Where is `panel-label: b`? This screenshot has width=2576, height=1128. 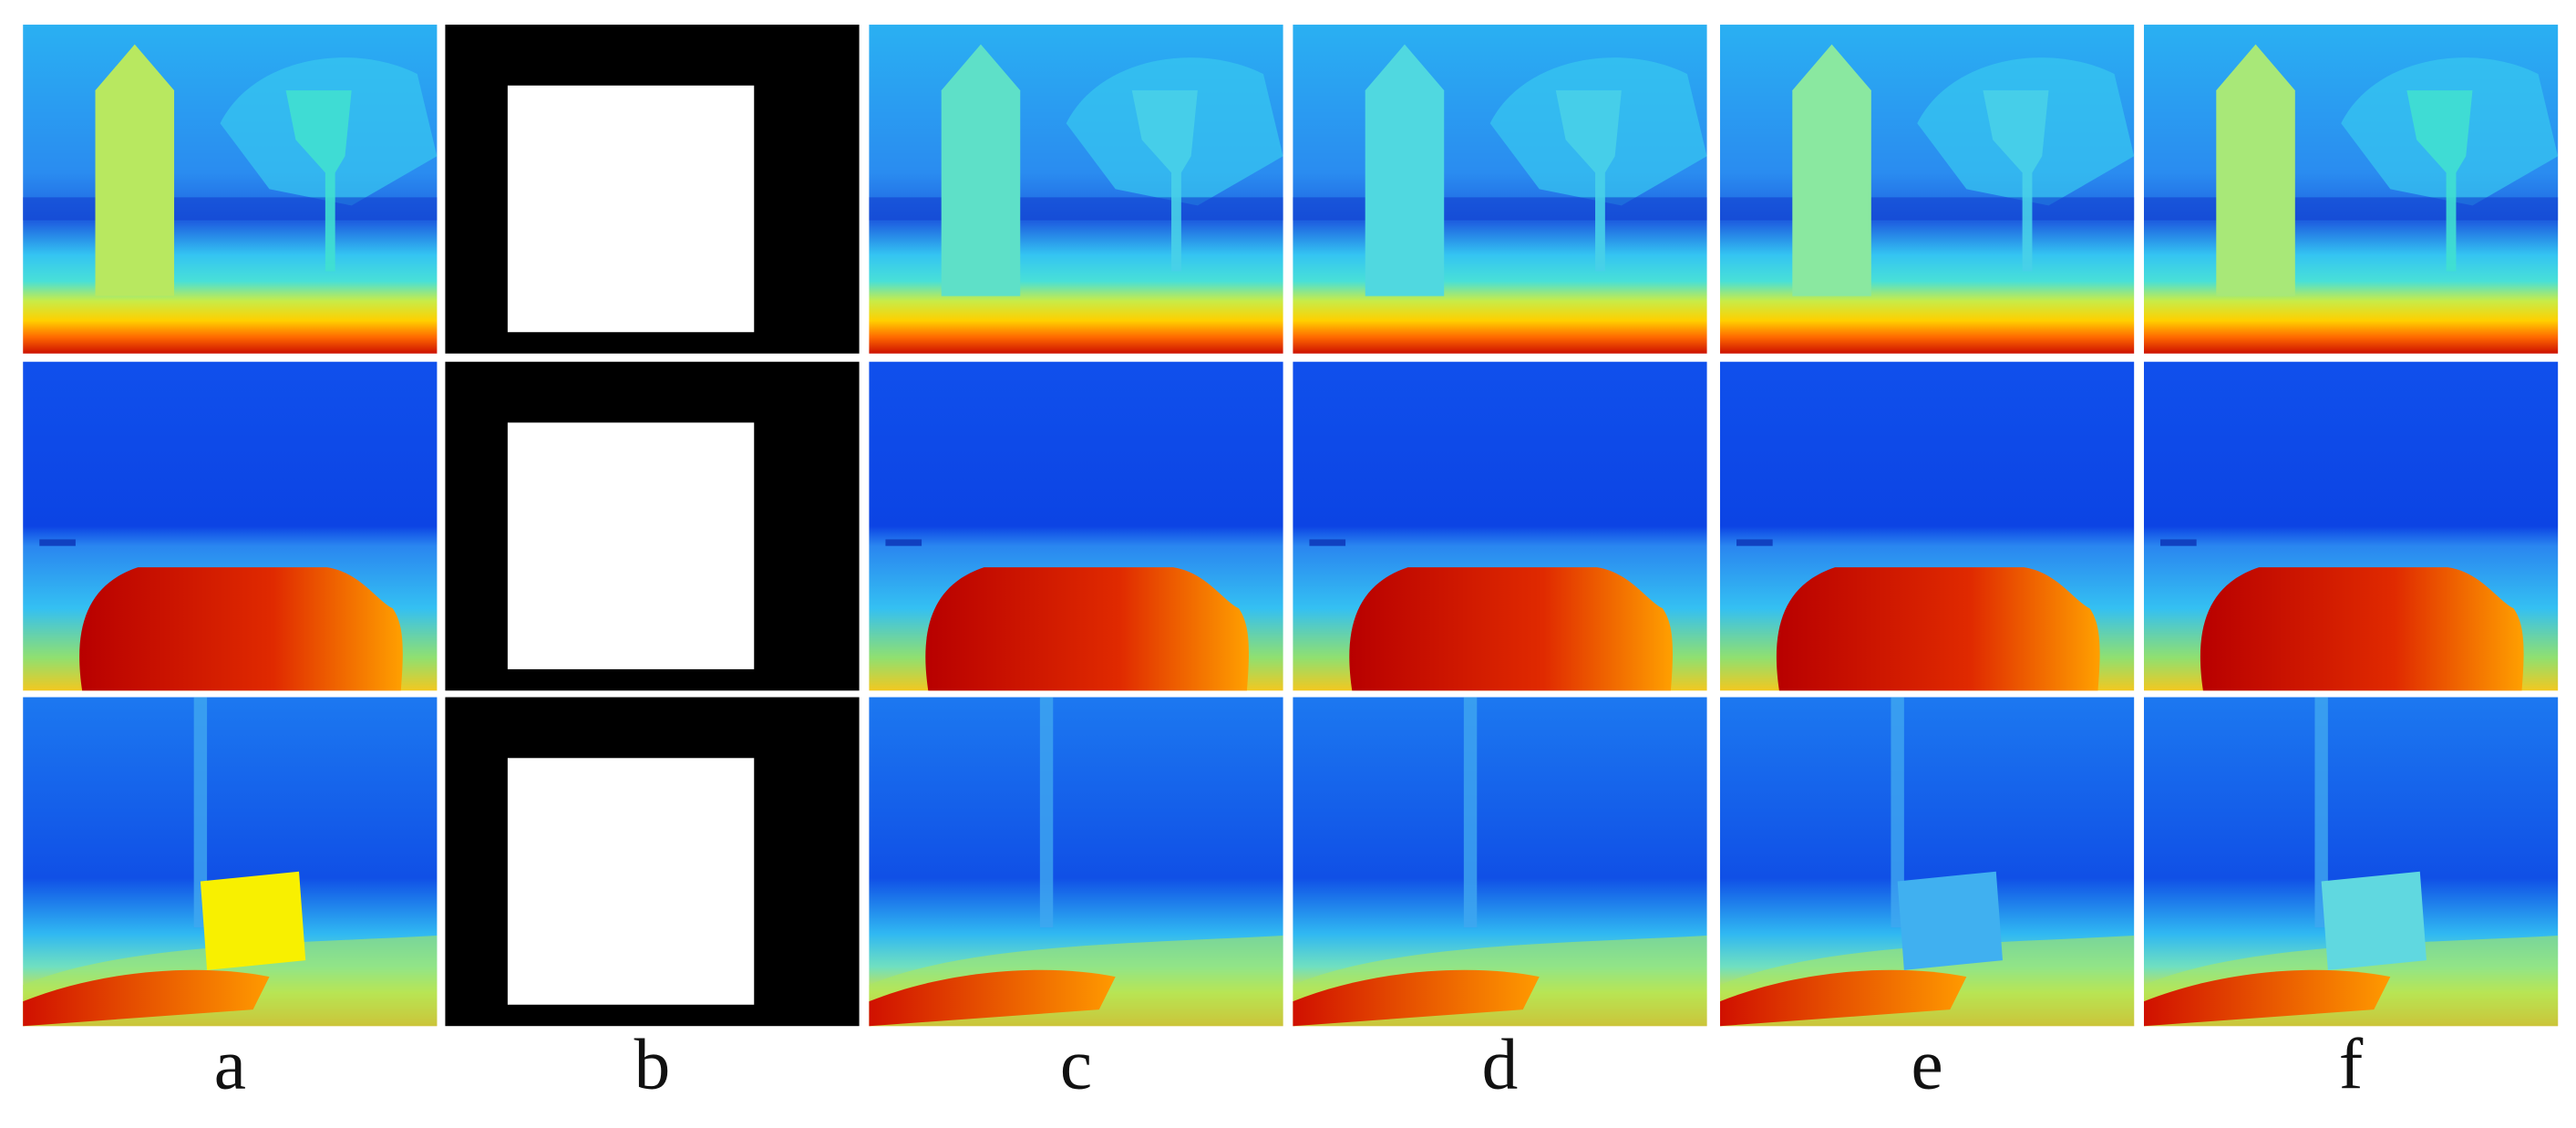
panel-label: b is located at coordinates (652, 1065).